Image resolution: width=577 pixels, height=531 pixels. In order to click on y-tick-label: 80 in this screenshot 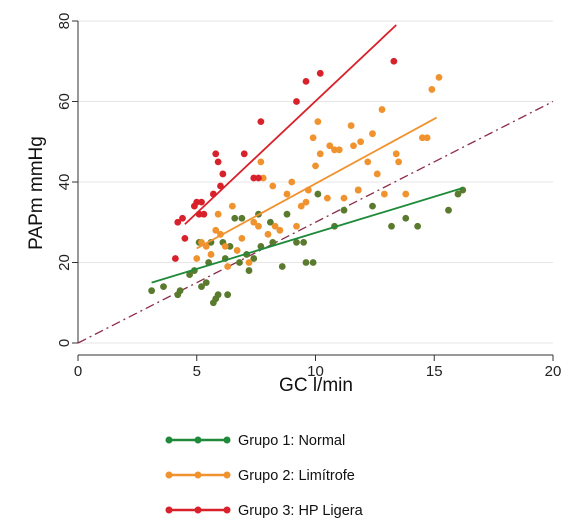, I will do `click(64, 21)`.